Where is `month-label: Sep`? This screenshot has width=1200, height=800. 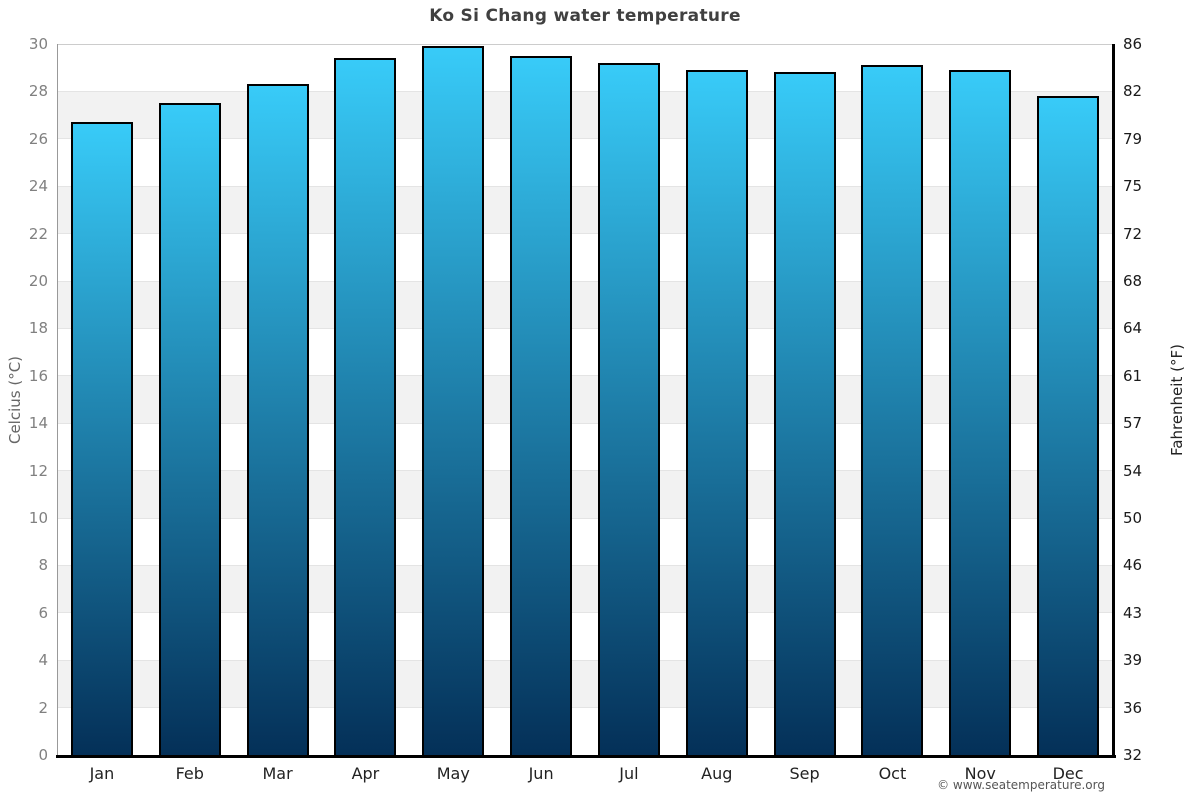 month-label: Sep is located at coordinates (804, 773).